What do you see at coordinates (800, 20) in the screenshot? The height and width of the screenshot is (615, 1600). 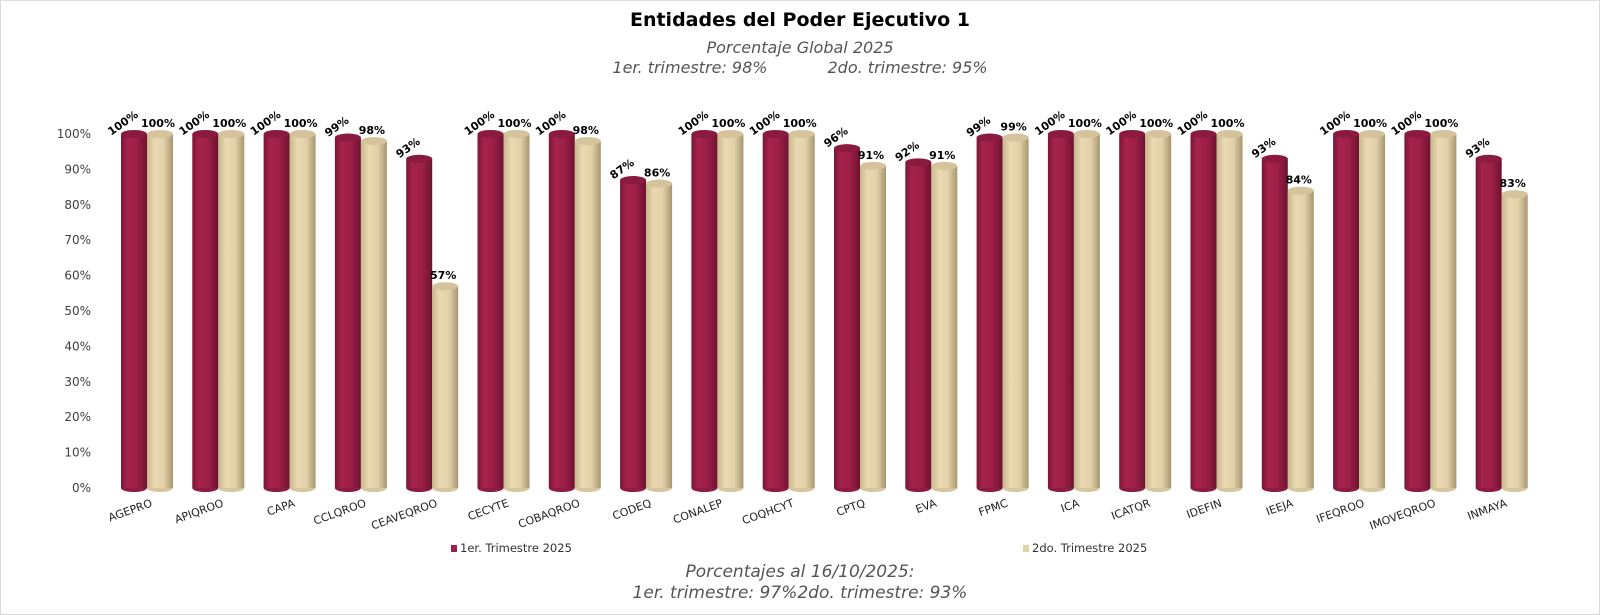 I see `chart-title: Entidades del Poder Ejecutivo 1` at bounding box center [800, 20].